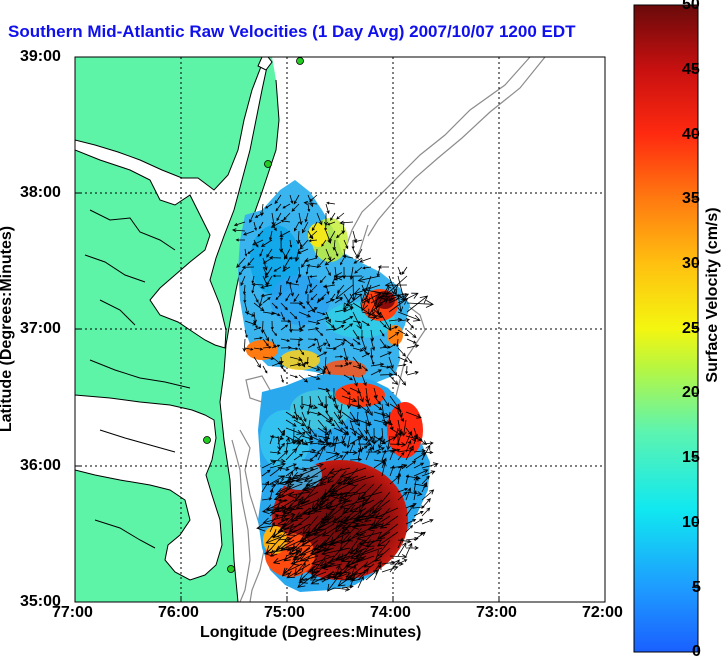 The height and width of the screenshot is (661, 724). Describe the element at coordinates (265, 64) in the screenshot. I see `delaware-bay` at that location.